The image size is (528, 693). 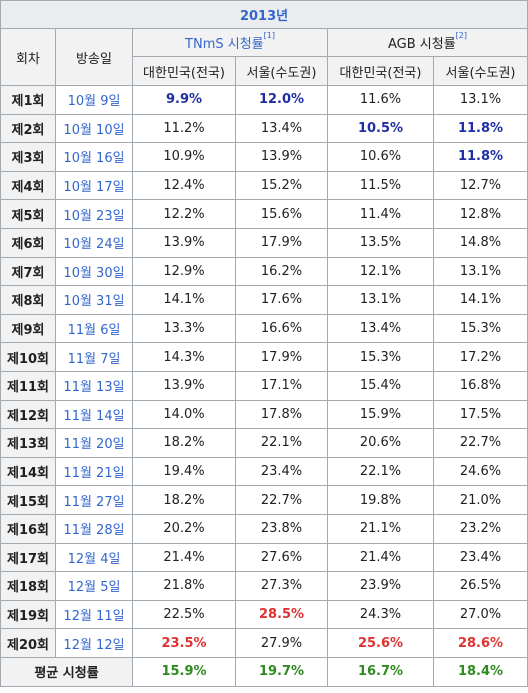 I want to click on date-link: 10월 30일, so click(x=94, y=271).